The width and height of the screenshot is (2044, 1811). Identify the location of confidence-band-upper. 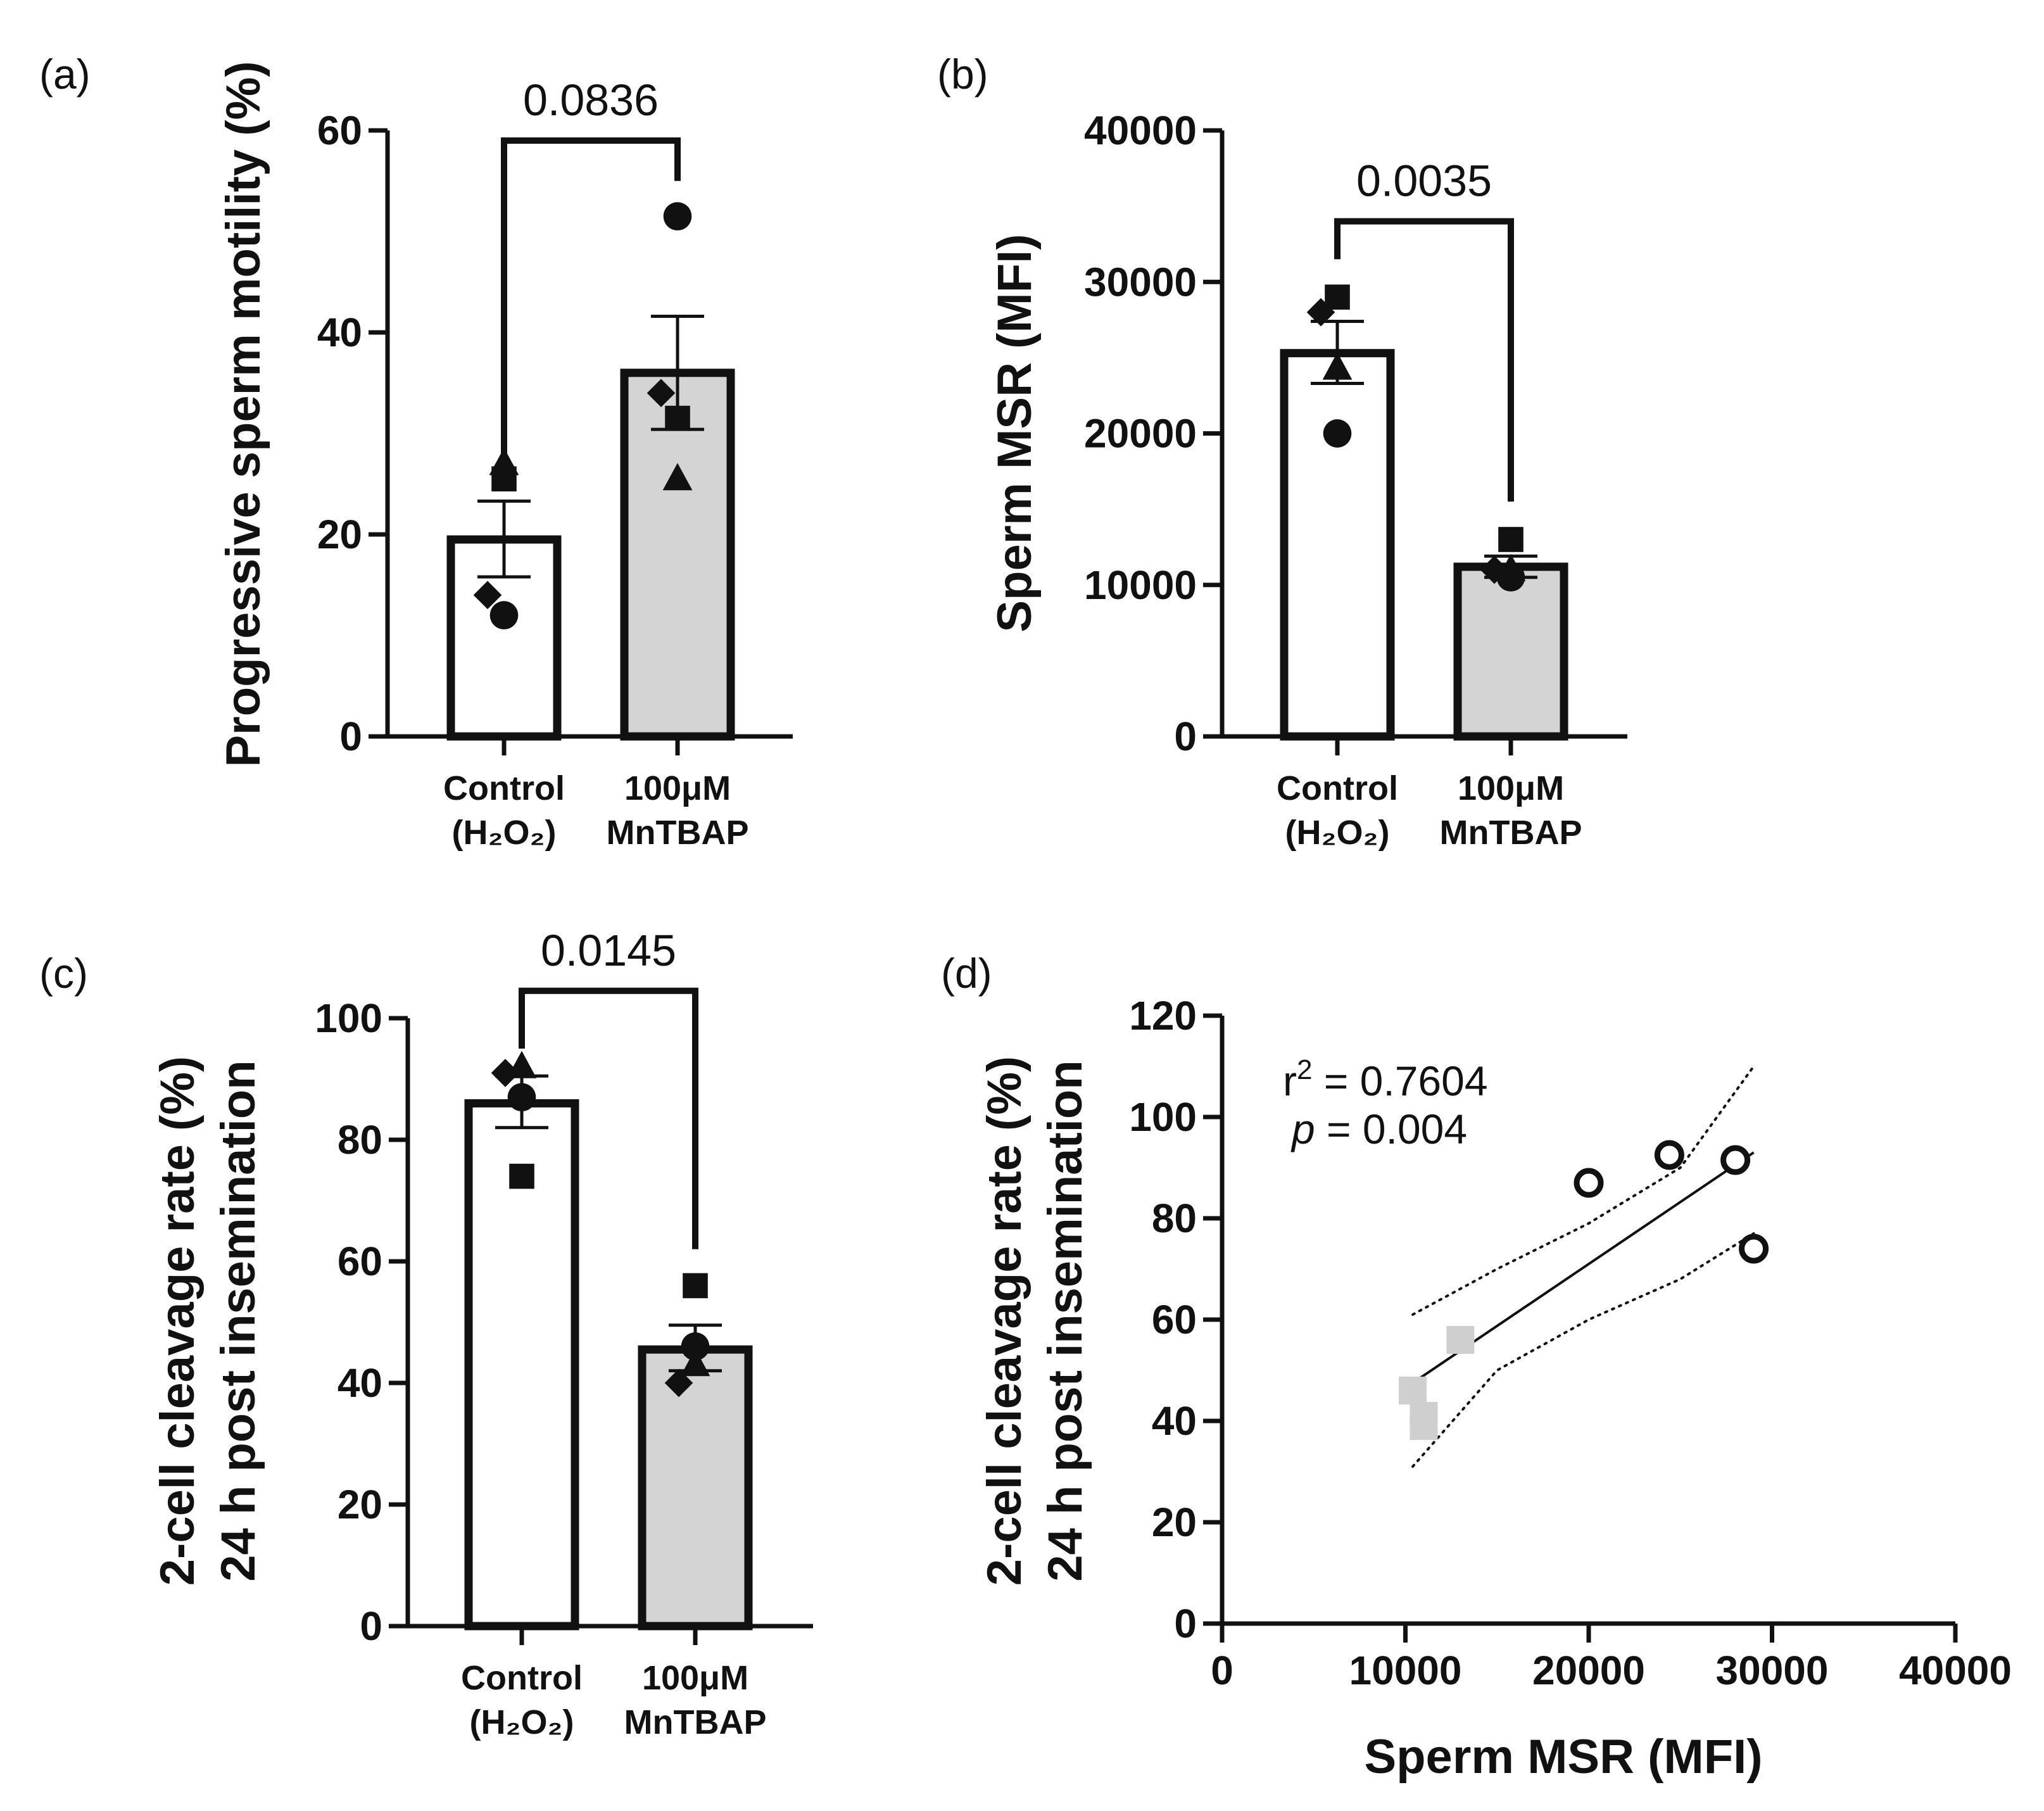
(1583, 1190).